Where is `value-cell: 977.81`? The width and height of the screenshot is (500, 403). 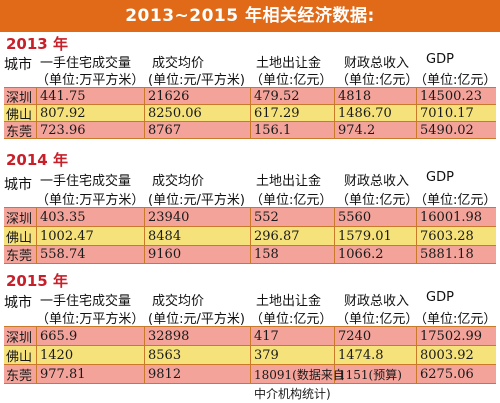
value-cell: 977.81 is located at coordinates (63, 374).